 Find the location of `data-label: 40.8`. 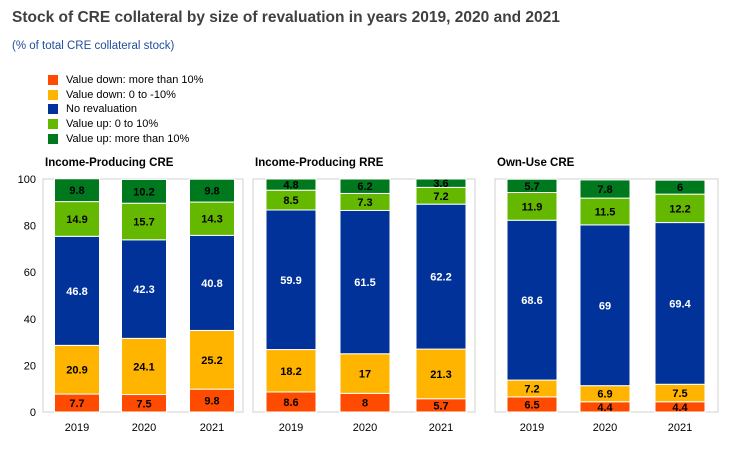

data-label: 40.8 is located at coordinates (211, 284).